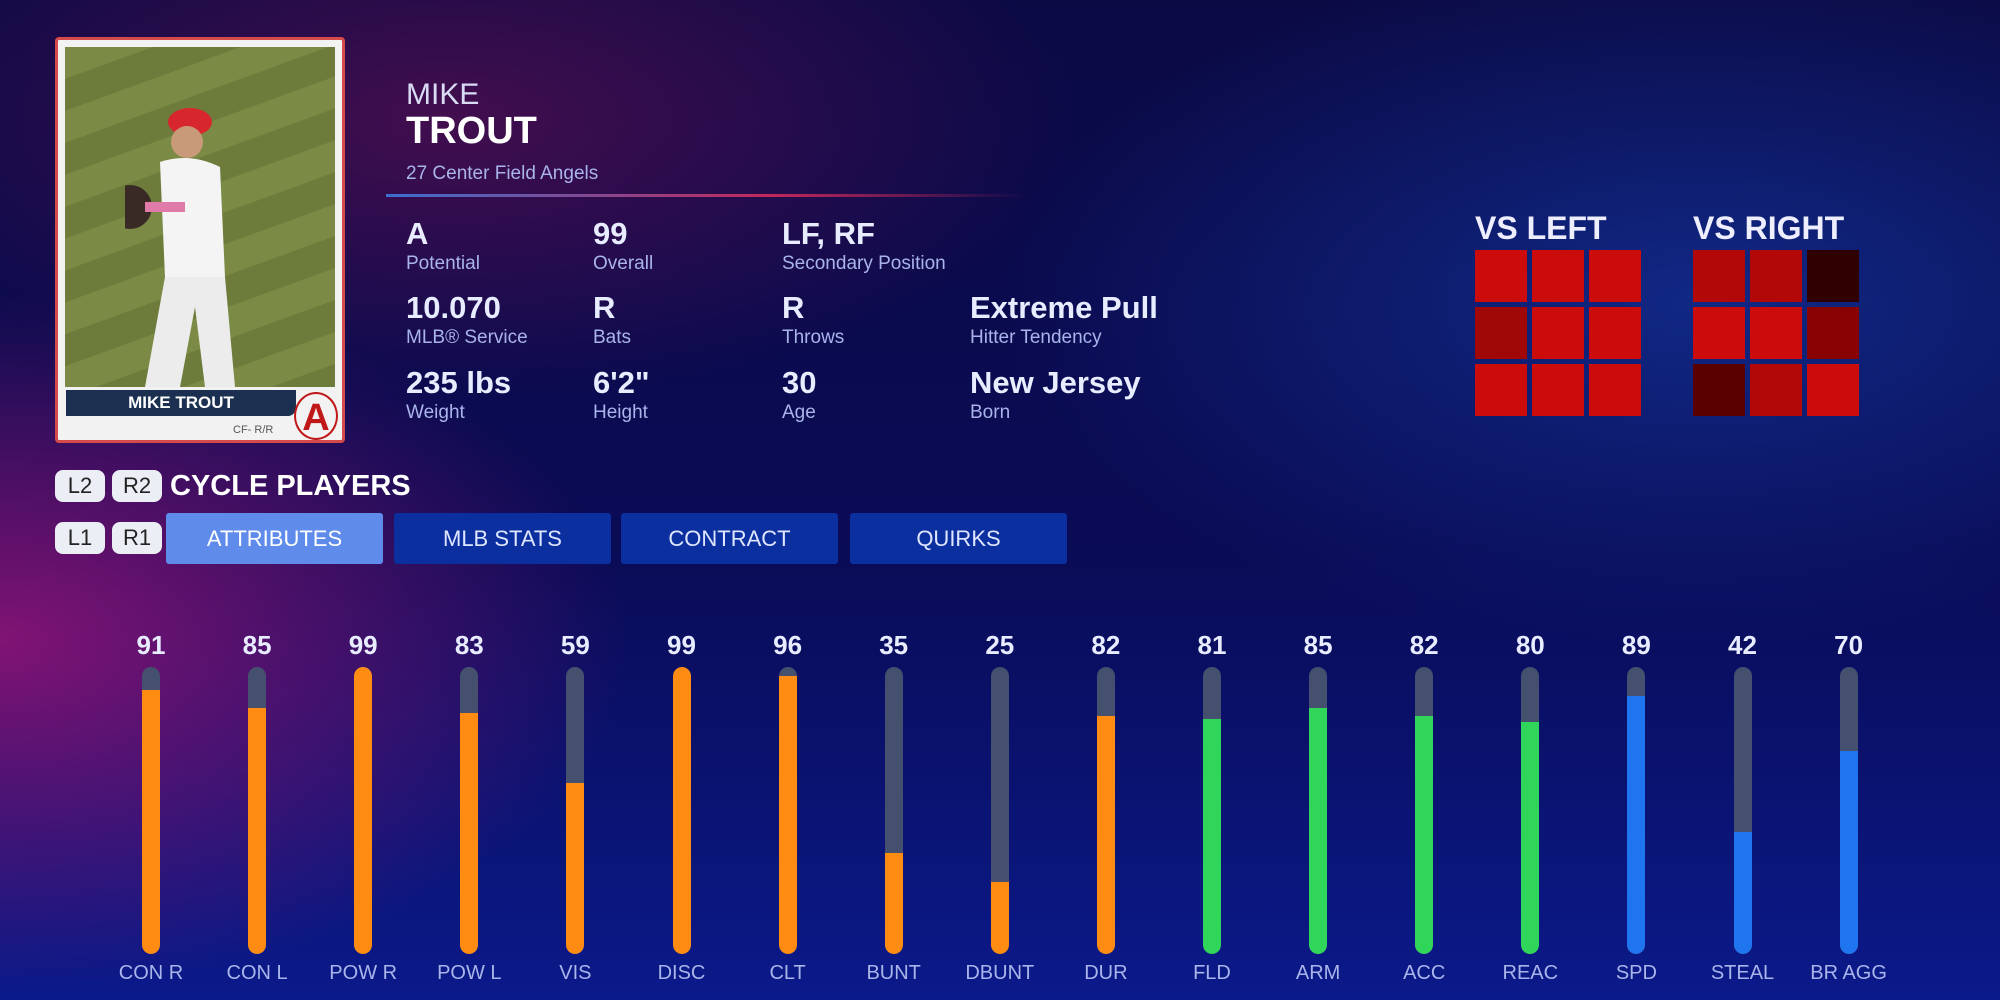  Describe the element at coordinates (363, 973) in the screenshot. I see `bar-label: POW R` at that location.